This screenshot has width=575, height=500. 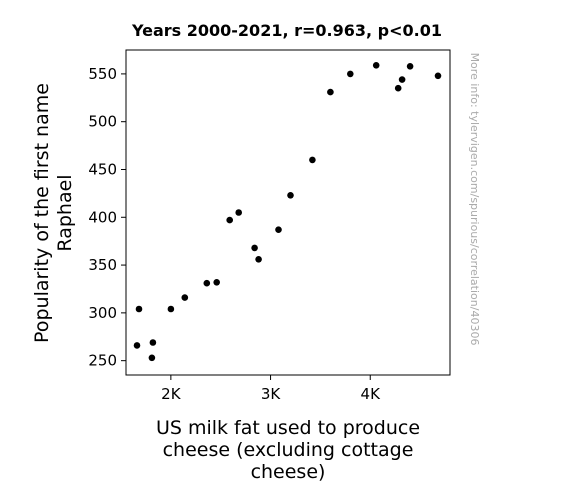 I want to click on y-tick-label: 400, so click(x=102, y=217).